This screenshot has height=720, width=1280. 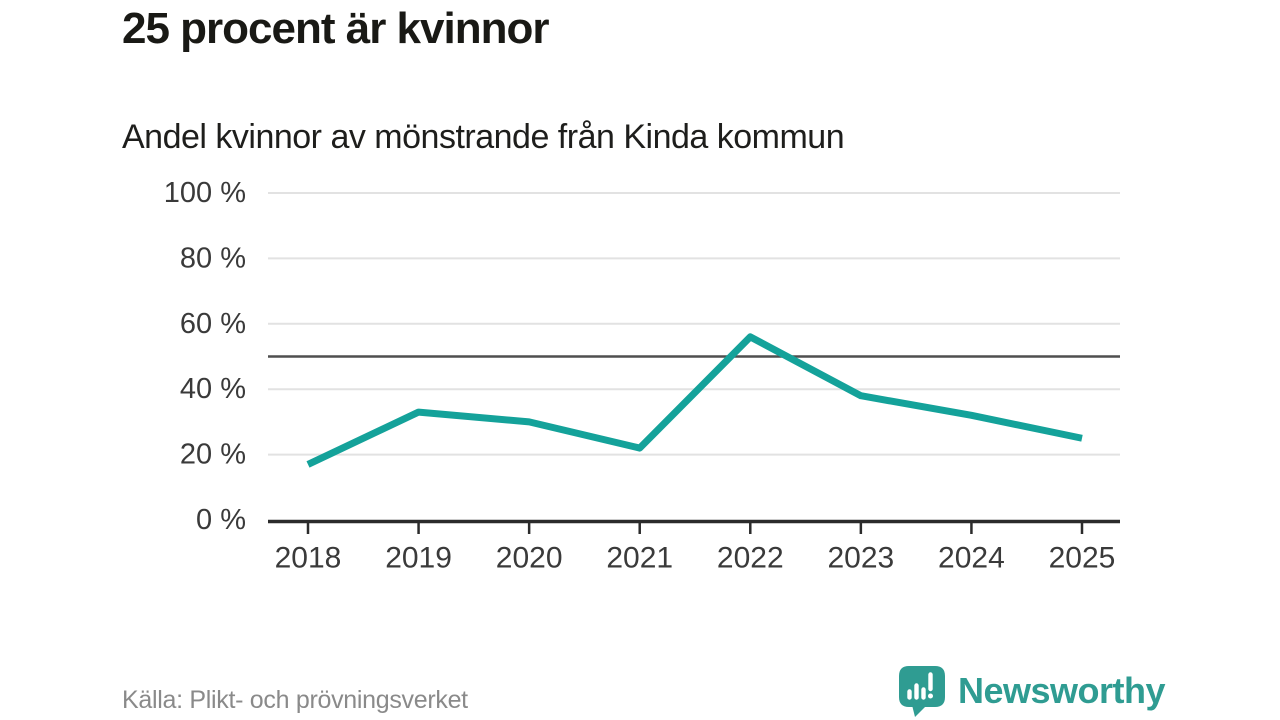 I want to click on x-tick-label: 2025, so click(x=1082, y=558).